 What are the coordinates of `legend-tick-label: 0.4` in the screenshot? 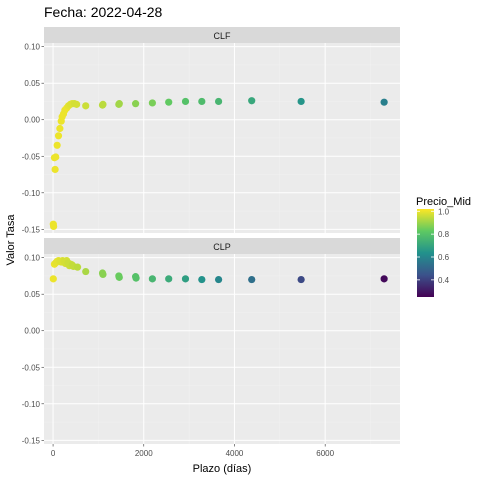 It's located at (444, 280).